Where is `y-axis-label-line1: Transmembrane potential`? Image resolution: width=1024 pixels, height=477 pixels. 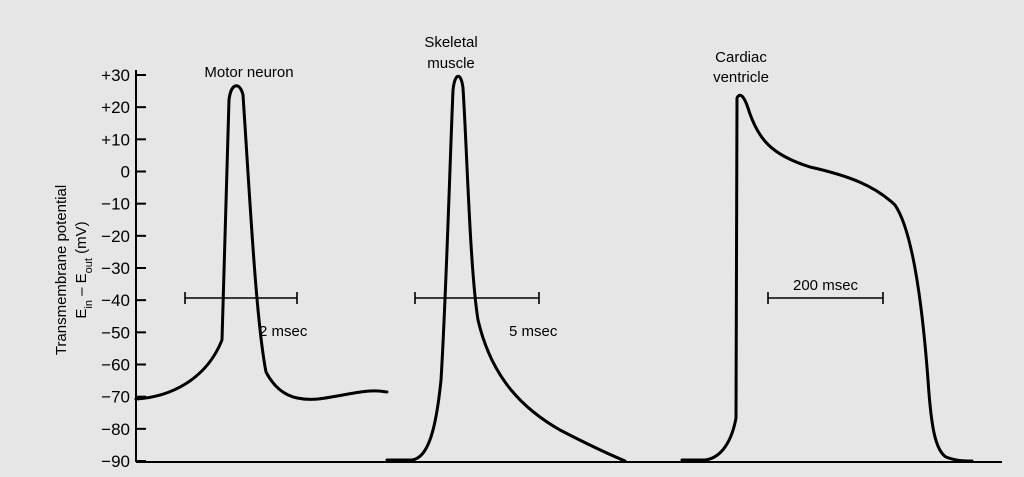
y-axis-label-line1: Transmembrane potential is located at coordinates (61, 270).